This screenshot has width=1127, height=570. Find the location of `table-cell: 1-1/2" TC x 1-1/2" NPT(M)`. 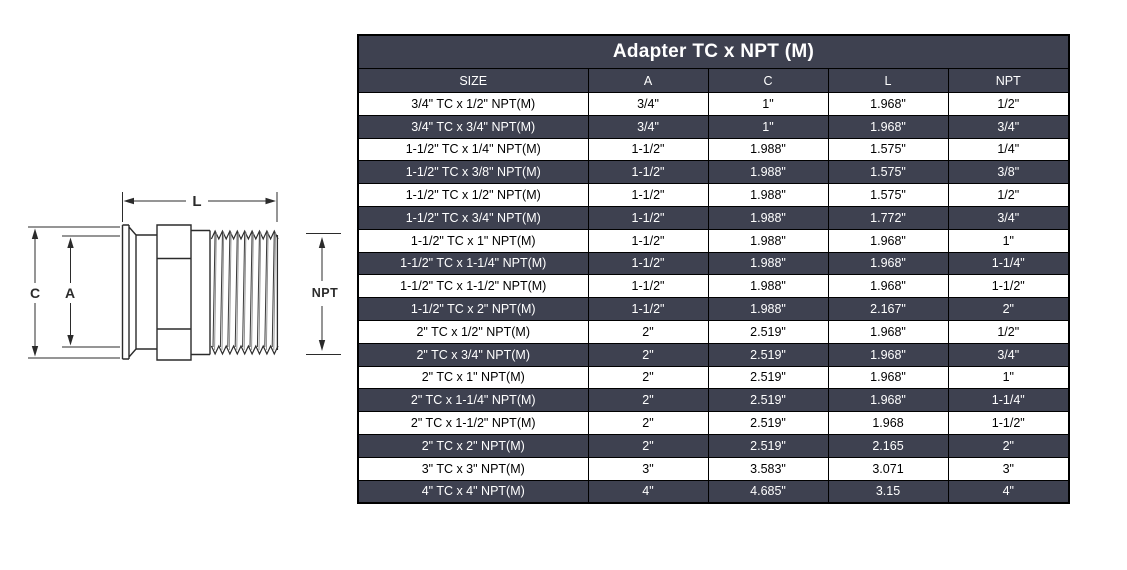

table-cell: 1-1/2" TC x 1-1/2" NPT(M) is located at coordinates (473, 286).